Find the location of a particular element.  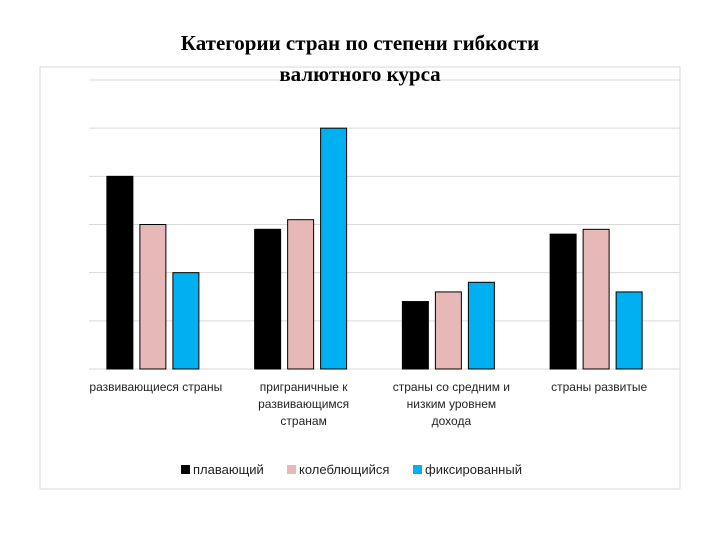

category-label: страны развитые is located at coordinates (599, 387).